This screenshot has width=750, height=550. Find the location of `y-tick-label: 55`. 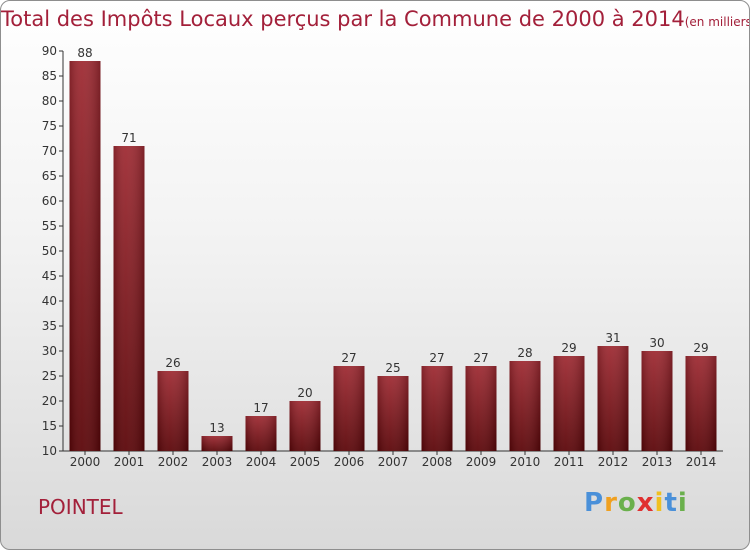

y-tick-label: 55 is located at coordinates (49, 226).